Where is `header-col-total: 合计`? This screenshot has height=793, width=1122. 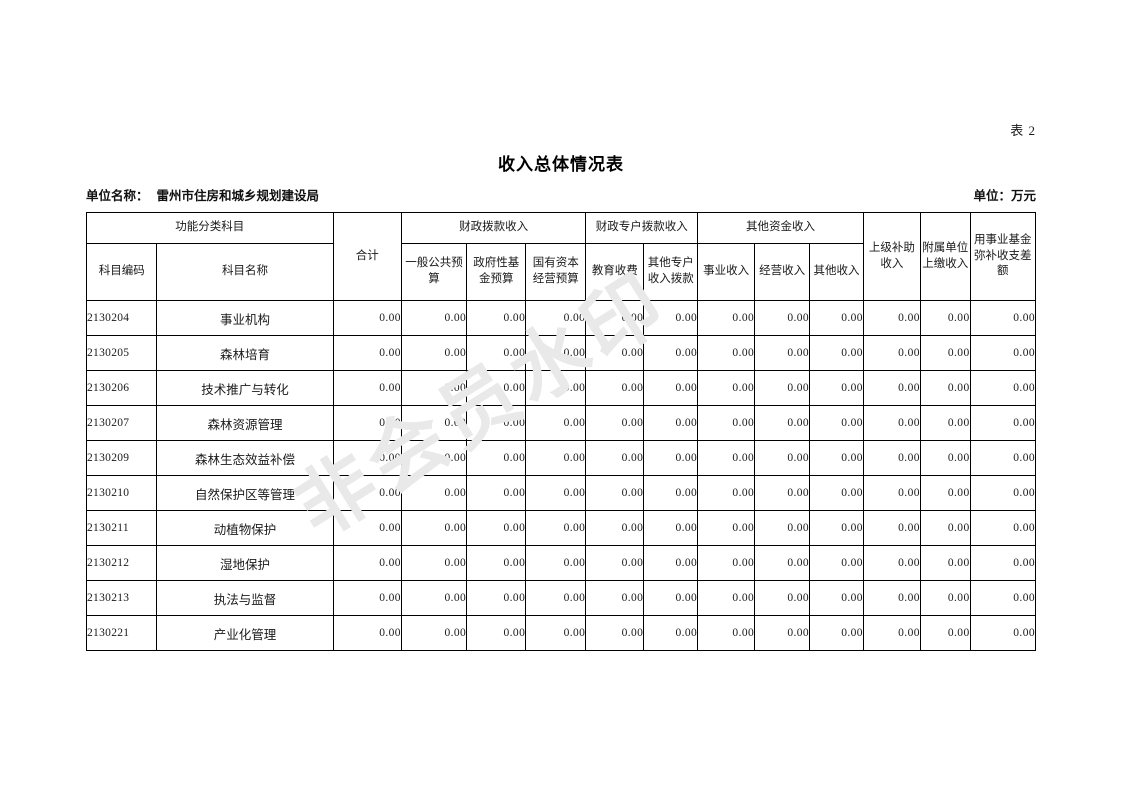 header-col-total: 合计 is located at coordinates (367, 256).